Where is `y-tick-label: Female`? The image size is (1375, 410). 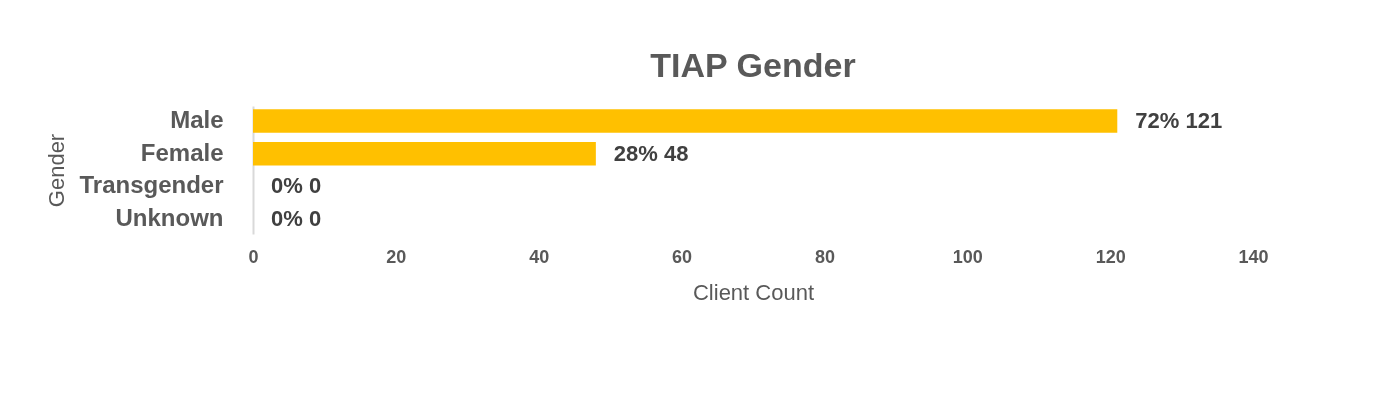
y-tick-label: Female is located at coordinates (182, 152).